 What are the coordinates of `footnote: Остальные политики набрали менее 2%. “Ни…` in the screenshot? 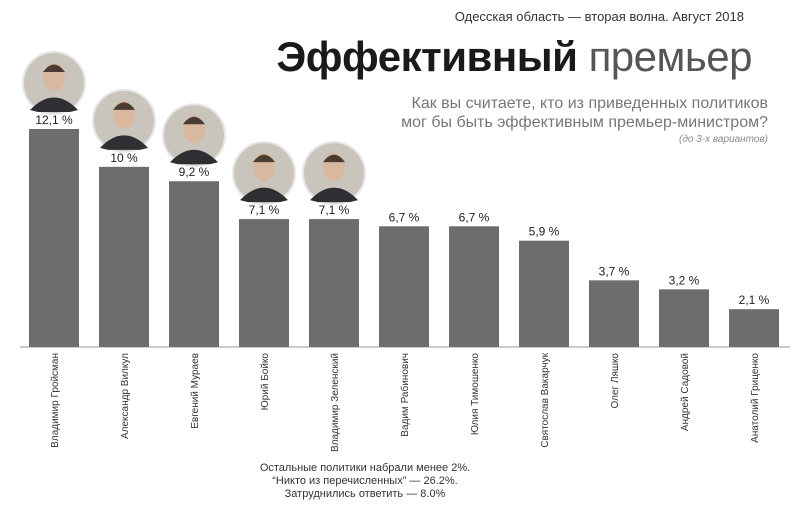 It's located at (365, 481).